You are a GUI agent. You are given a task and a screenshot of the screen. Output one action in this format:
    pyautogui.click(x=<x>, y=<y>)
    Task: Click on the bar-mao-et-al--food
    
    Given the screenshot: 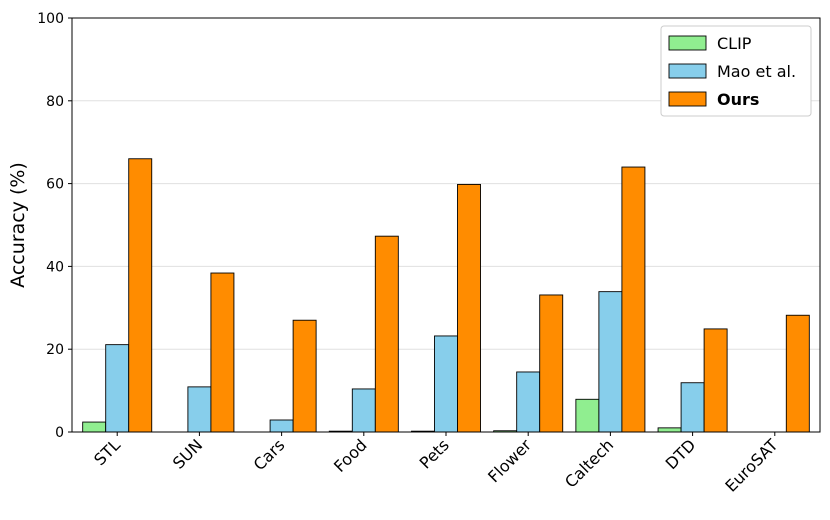 What is the action you would take?
    pyautogui.click(x=363, y=410)
    